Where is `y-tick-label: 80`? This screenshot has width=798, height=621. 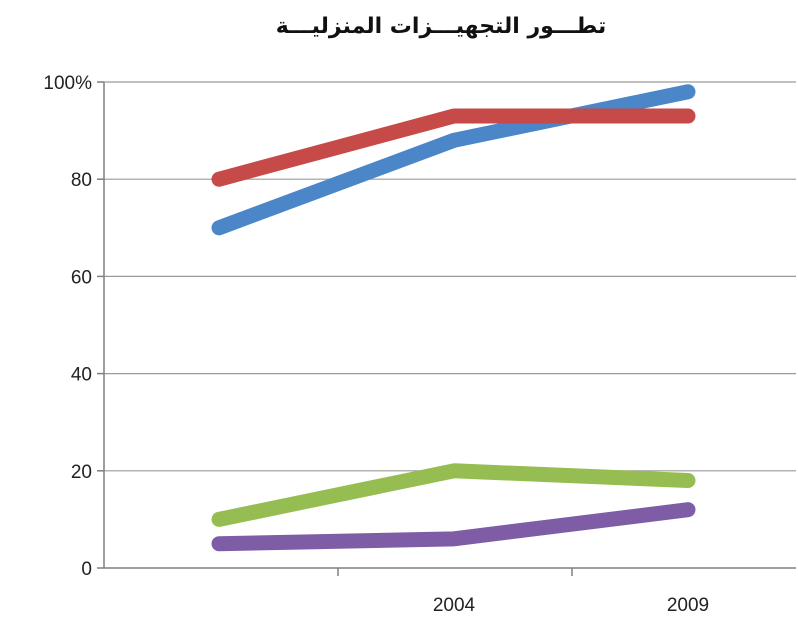 y-tick-label: 80 is located at coordinates (81, 180).